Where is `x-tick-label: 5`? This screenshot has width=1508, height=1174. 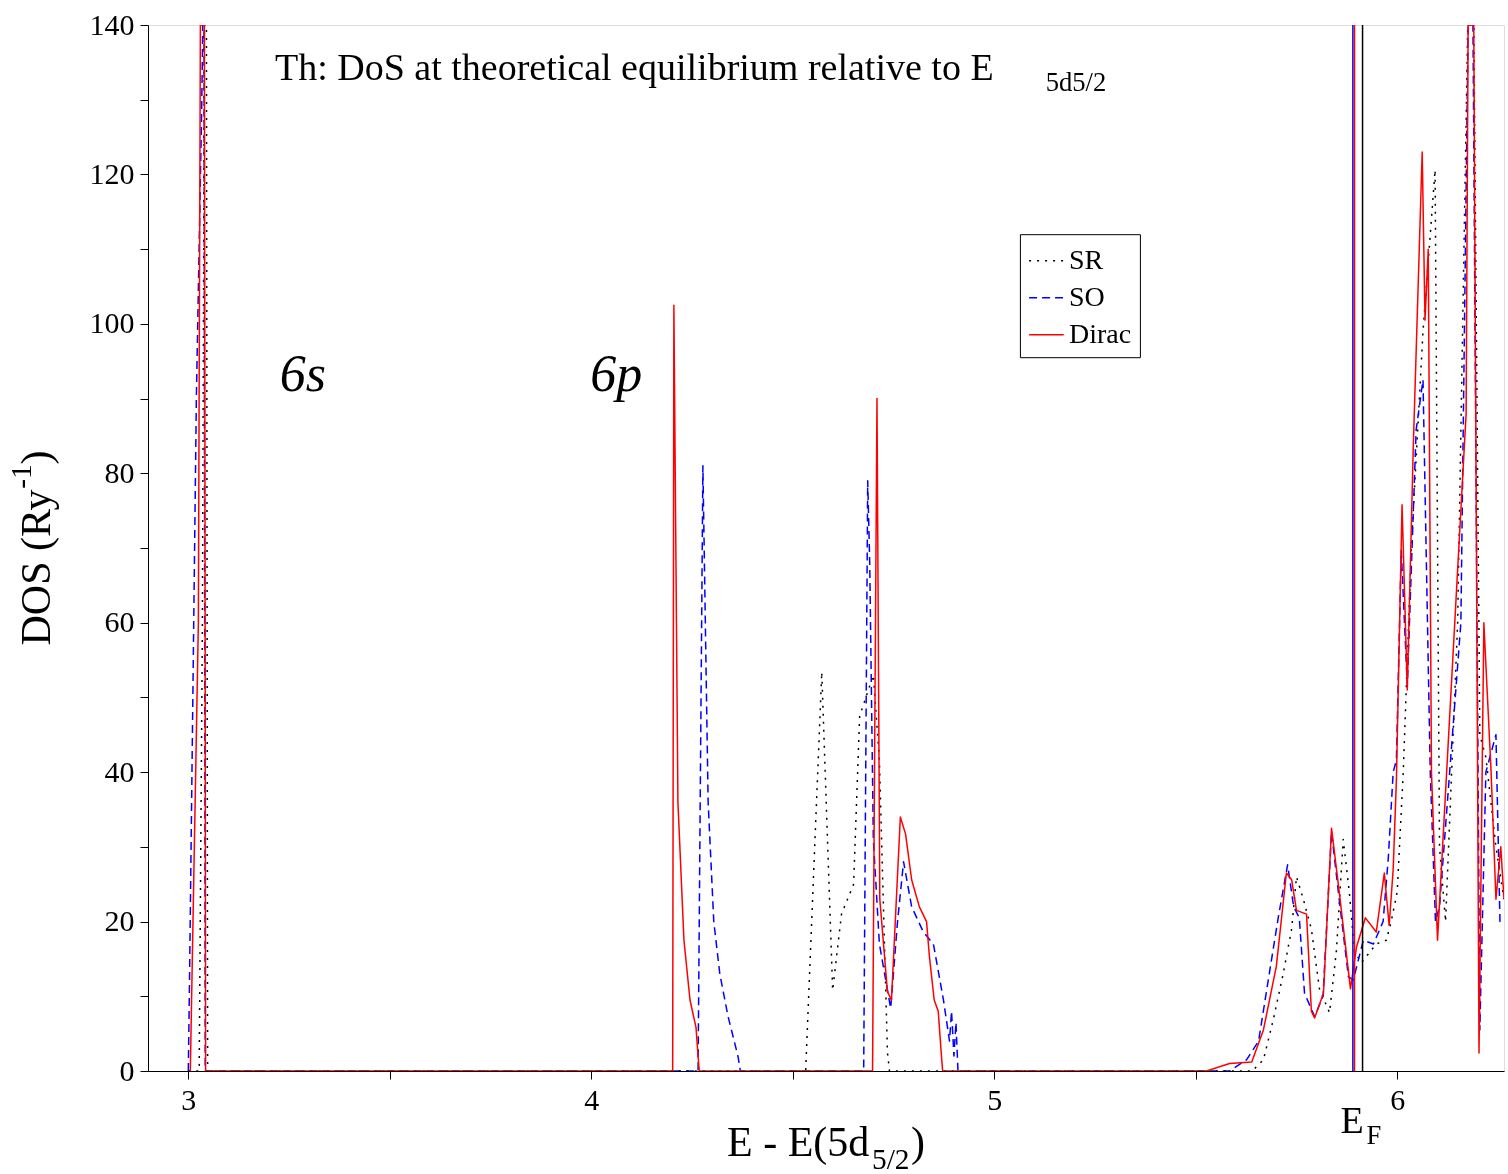
x-tick-label: 5 is located at coordinates (995, 1099).